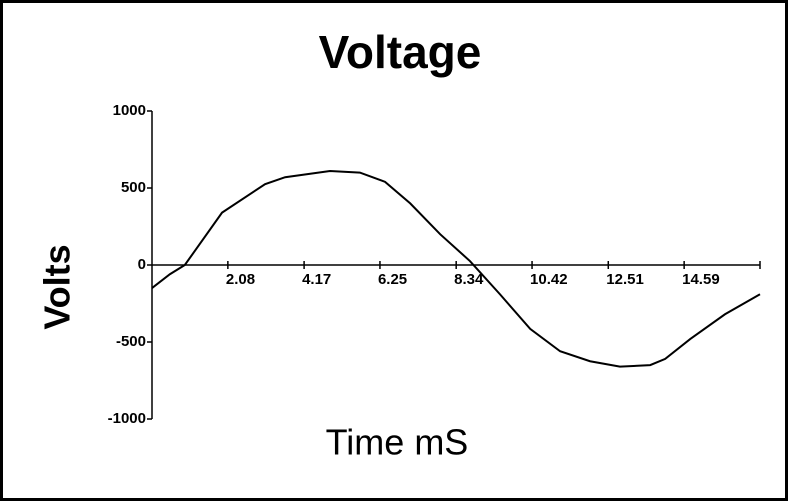 This screenshot has height=501, width=788. What do you see at coordinates (127, 418) in the screenshot?
I see `y-tick-label: -1000` at bounding box center [127, 418].